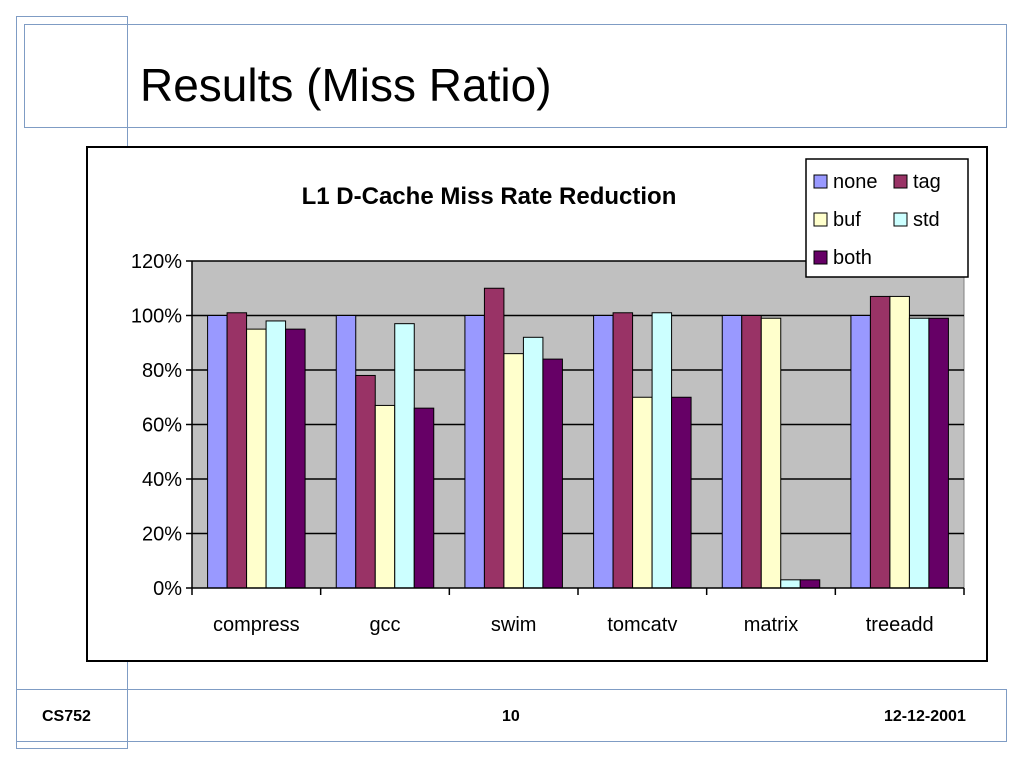  I want to click on x-category-label: matrix, so click(771, 625).